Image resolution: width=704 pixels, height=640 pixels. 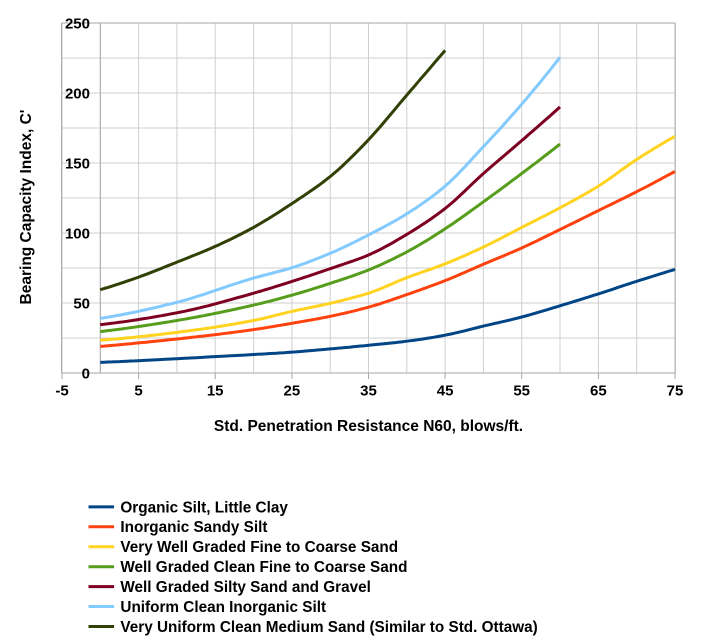 I want to click on svg-text: 55, so click(x=521, y=391).